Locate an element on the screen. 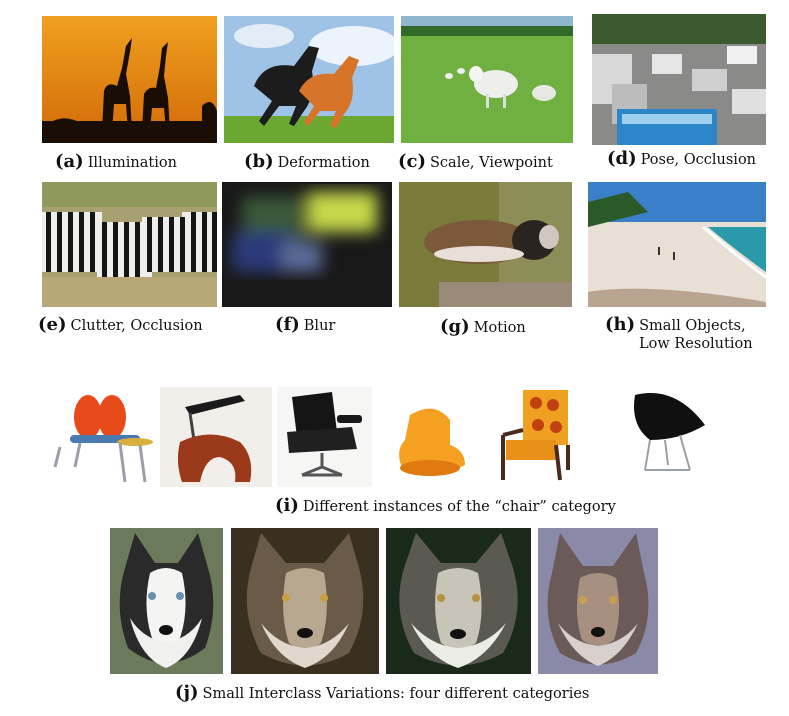 Image resolution: width=789 pixels, height=716 pixels. deformation-image is located at coordinates (309, 79).